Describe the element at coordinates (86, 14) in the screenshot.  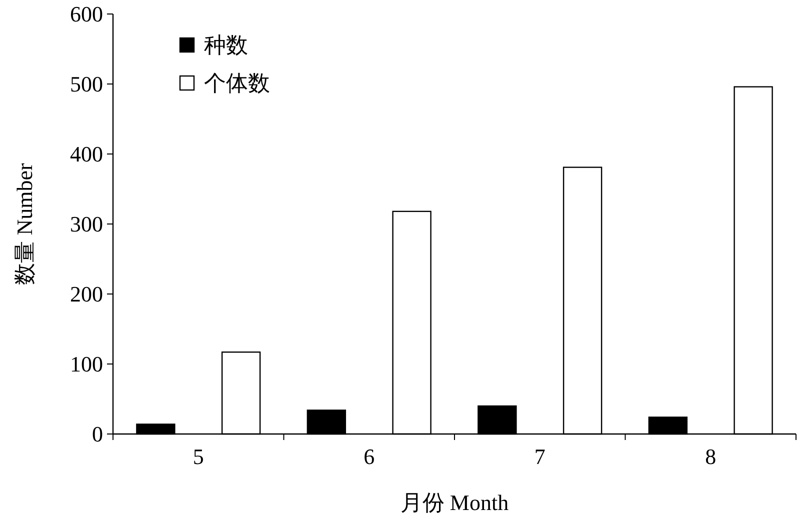
I see `y-tick-label: 600` at that location.